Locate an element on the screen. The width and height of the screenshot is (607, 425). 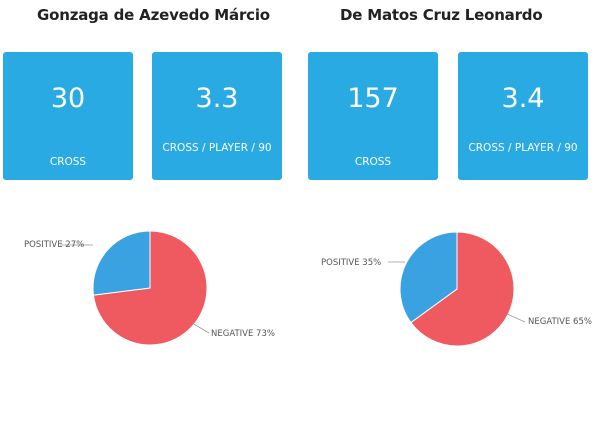
stat-value: 157 is located at coordinates (373, 98).